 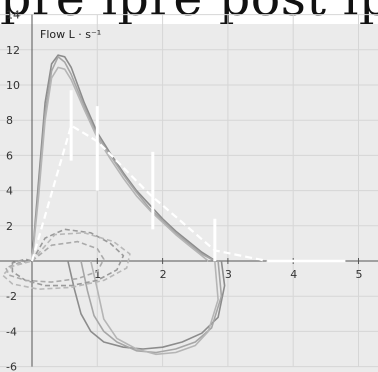 I want to click on y-tick-label: 4, so click(x=9, y=191).